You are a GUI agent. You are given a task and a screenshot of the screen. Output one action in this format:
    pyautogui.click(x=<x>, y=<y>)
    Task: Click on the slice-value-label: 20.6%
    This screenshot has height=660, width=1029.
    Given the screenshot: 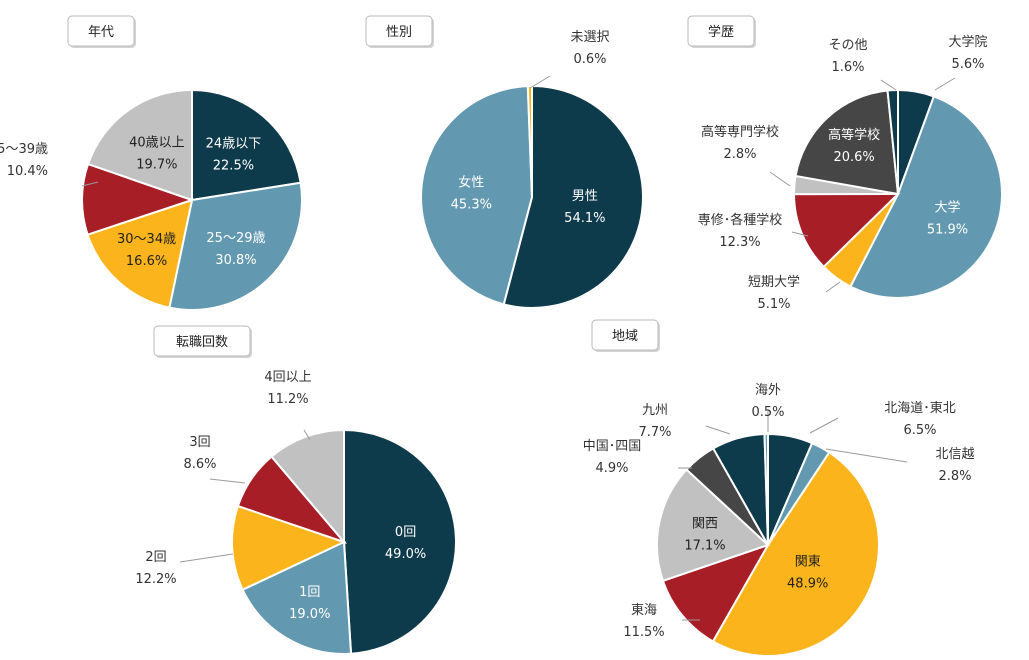 What is the action you would take?
    pyautogui.click(x=853, y=157)
    